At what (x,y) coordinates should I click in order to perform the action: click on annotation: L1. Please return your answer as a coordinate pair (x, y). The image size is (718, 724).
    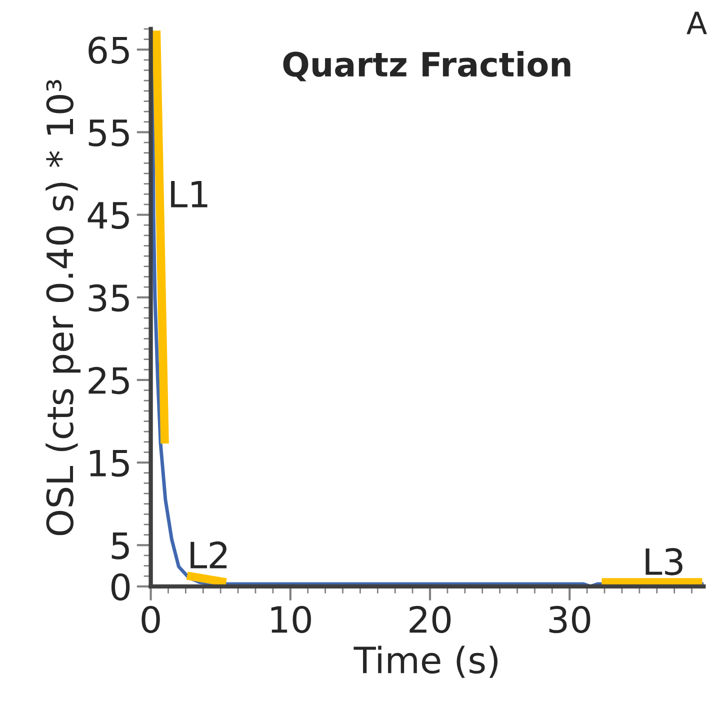
    Looking at the image, I should click on (189, 194).